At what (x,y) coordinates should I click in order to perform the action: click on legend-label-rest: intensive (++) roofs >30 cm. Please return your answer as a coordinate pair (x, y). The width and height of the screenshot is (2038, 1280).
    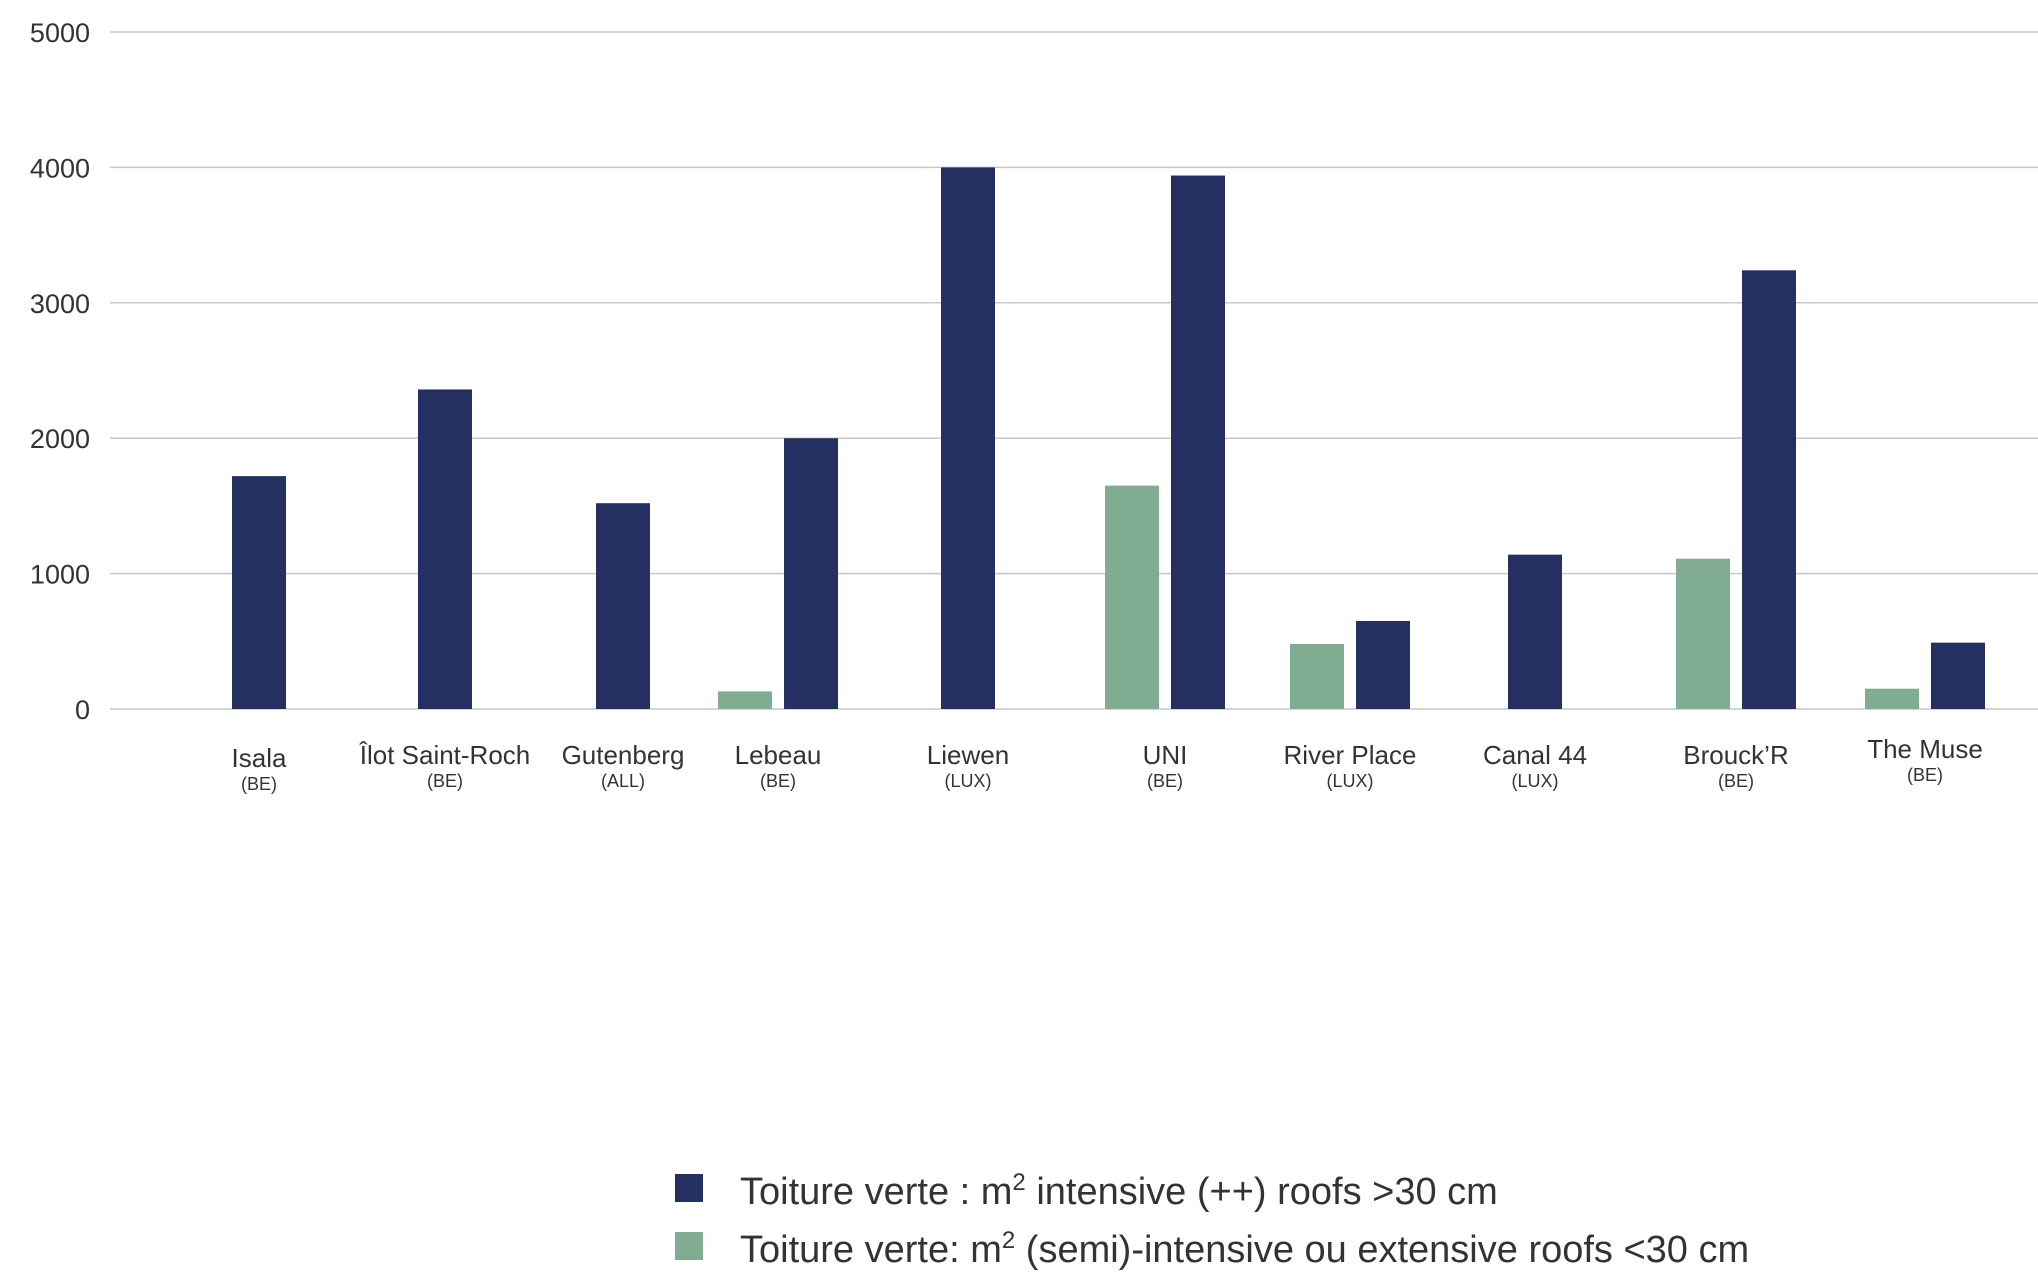
    Looking at the image, I should click on (1262, 1192).